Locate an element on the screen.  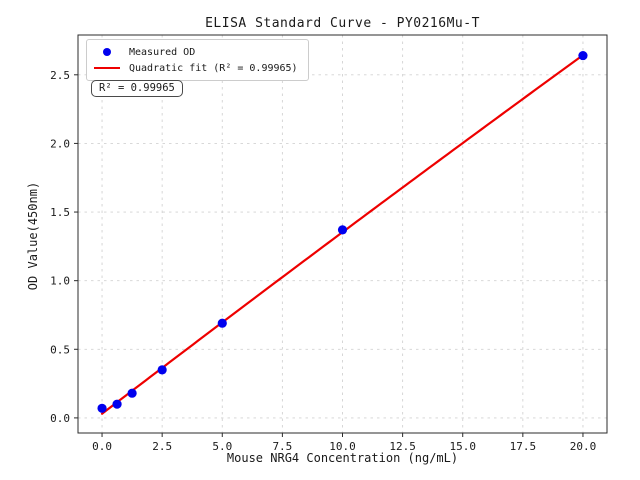
x-tick-label: 2.5 is located at coordinates (162, 446).